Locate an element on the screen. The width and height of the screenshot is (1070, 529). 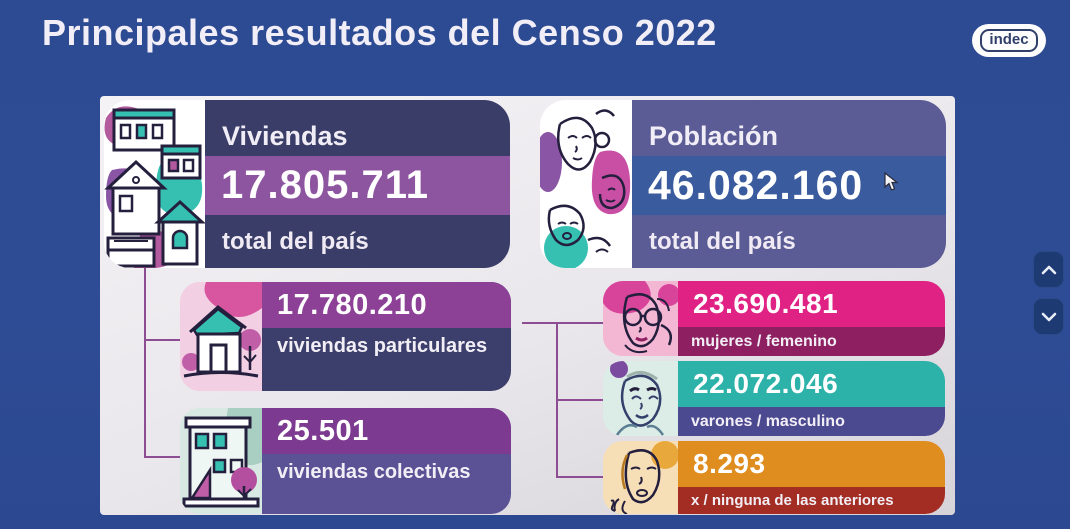
ninguna-card-body: 8.293 x / ninguna de las anteriores is located at coordinates (811, 477).